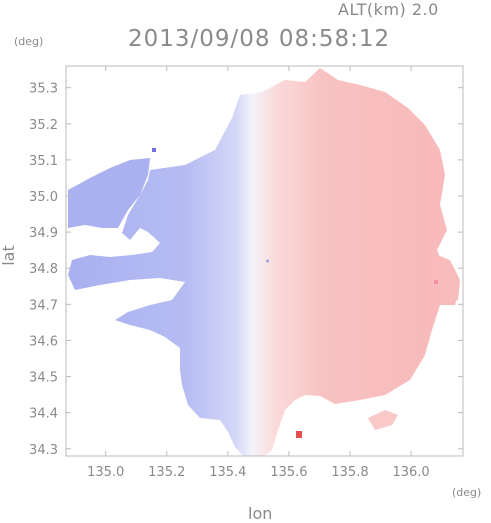 The width and height of the screenshot is (491, 523). What do you see at coordinates (268, 261) in the screenshot?
I see `radar-center-marker` at bounding box center [268, 261].